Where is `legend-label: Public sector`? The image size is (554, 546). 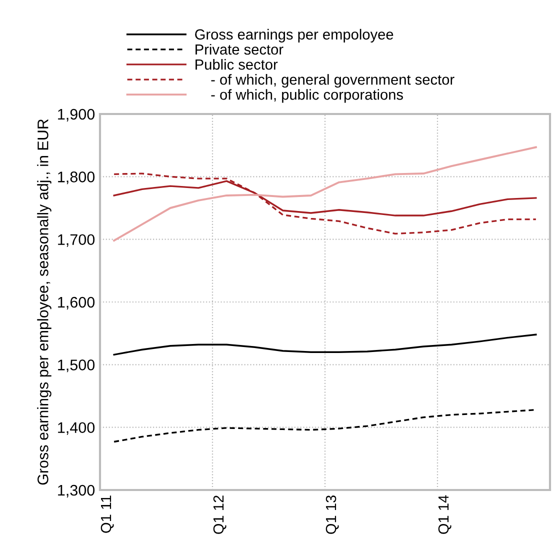 legend-label: Public sector is located at coordinates (237, 64).